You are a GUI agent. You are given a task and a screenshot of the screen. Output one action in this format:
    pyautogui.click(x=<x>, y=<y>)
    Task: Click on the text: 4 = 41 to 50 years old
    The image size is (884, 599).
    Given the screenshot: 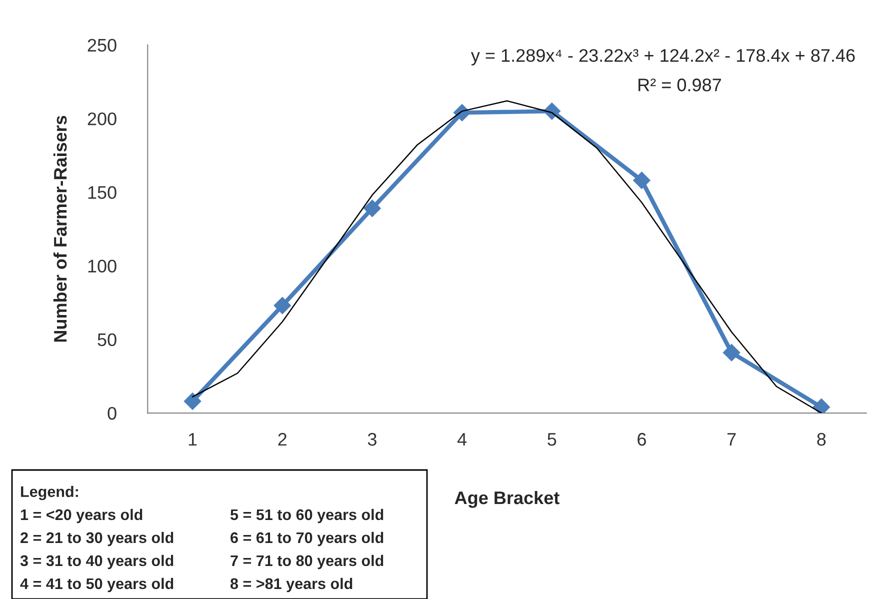 What is the action you would take?
    pyautogui.click(x=97, y=585)
    